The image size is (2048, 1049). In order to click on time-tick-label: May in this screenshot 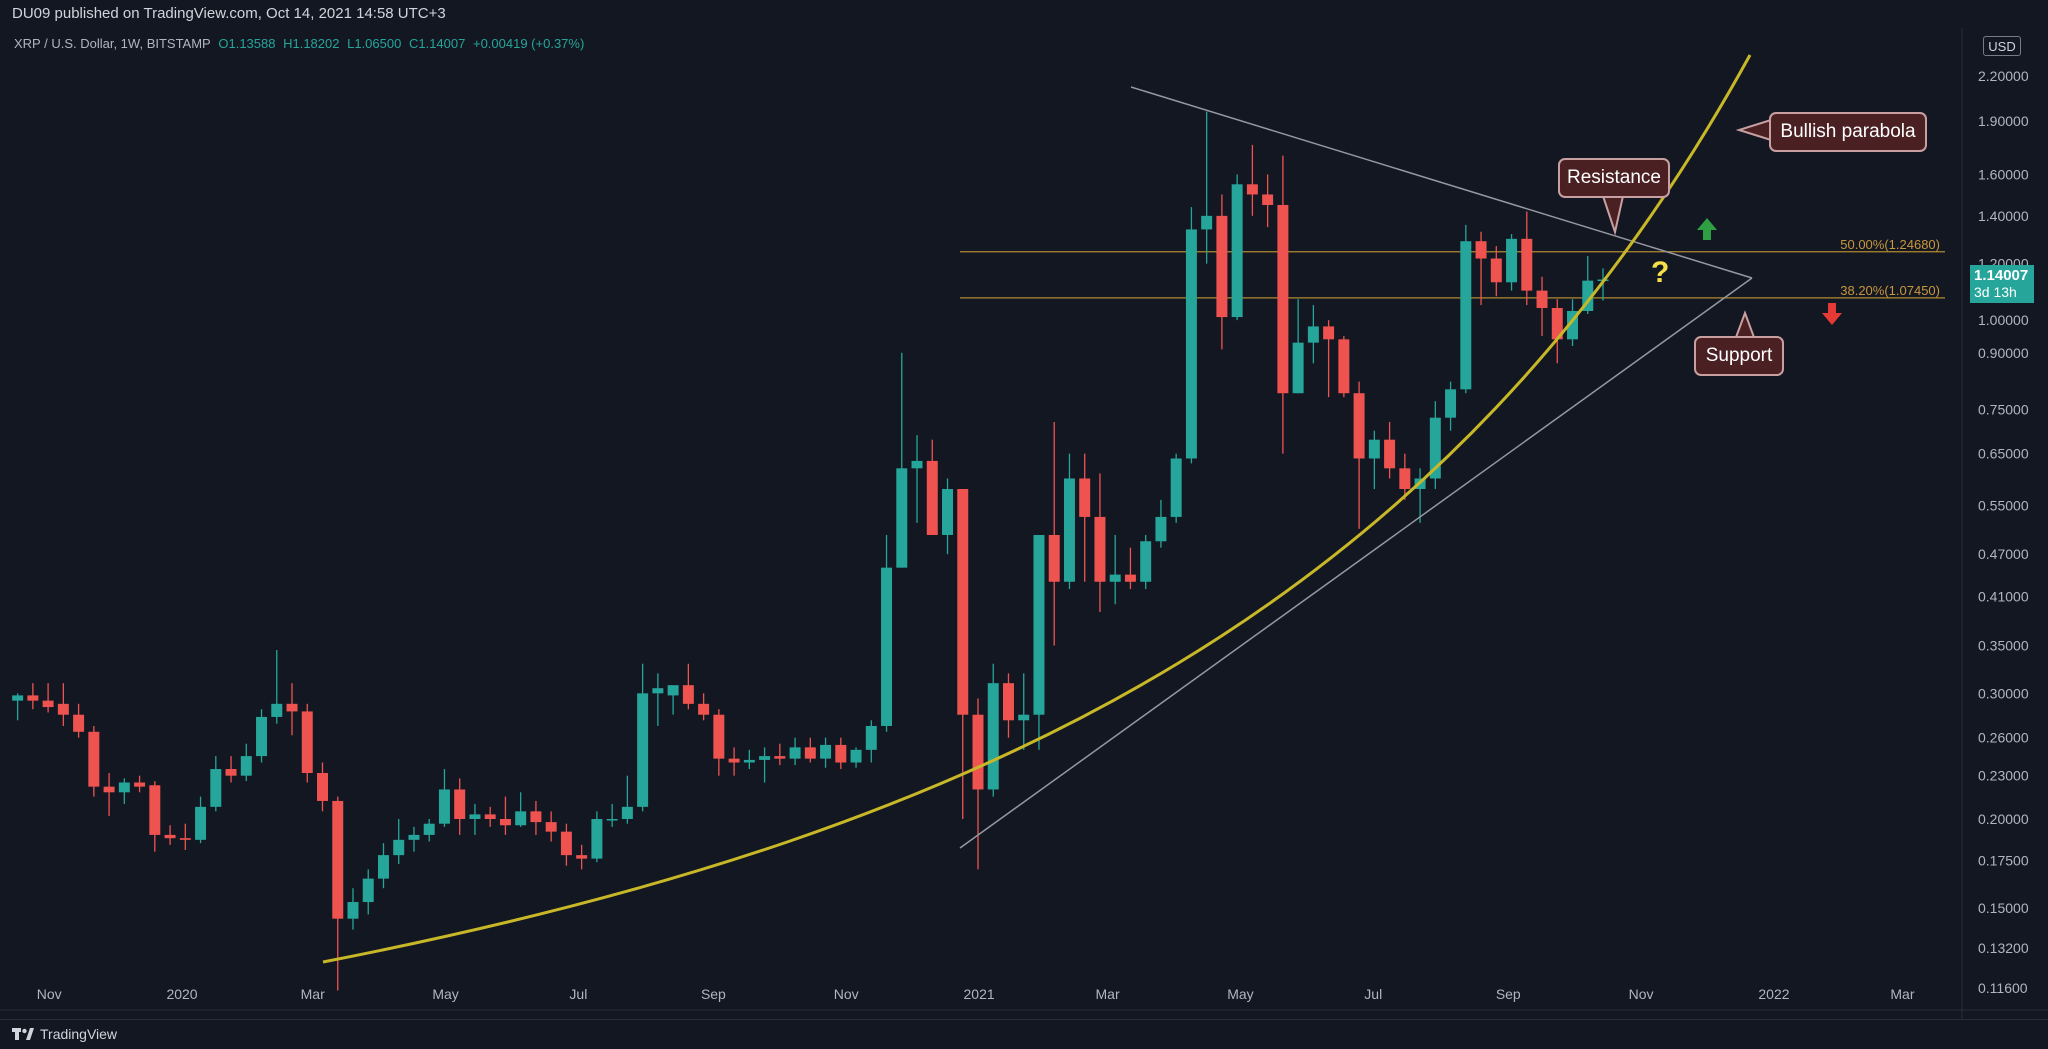, I will do `click(445, 994)`.